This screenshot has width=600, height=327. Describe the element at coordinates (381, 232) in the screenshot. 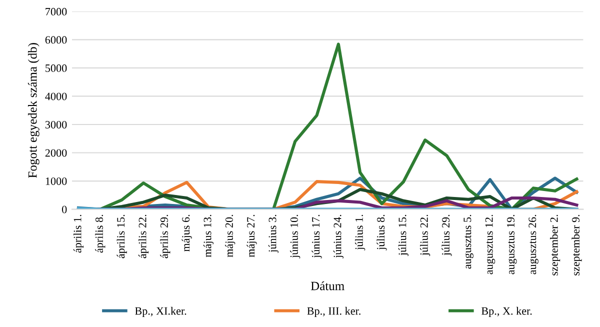

I see `x-tick-label: július 8.` at that location.